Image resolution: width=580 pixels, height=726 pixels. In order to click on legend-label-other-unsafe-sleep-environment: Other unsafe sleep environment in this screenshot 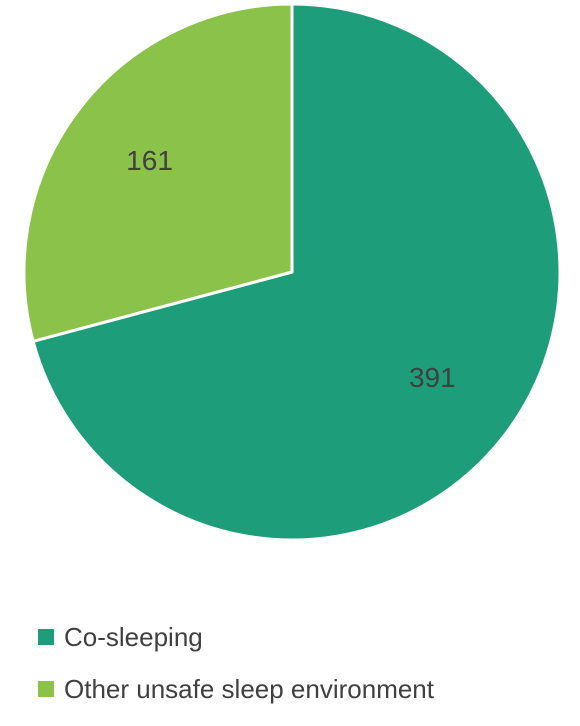, I will do `click(249, 688)`.